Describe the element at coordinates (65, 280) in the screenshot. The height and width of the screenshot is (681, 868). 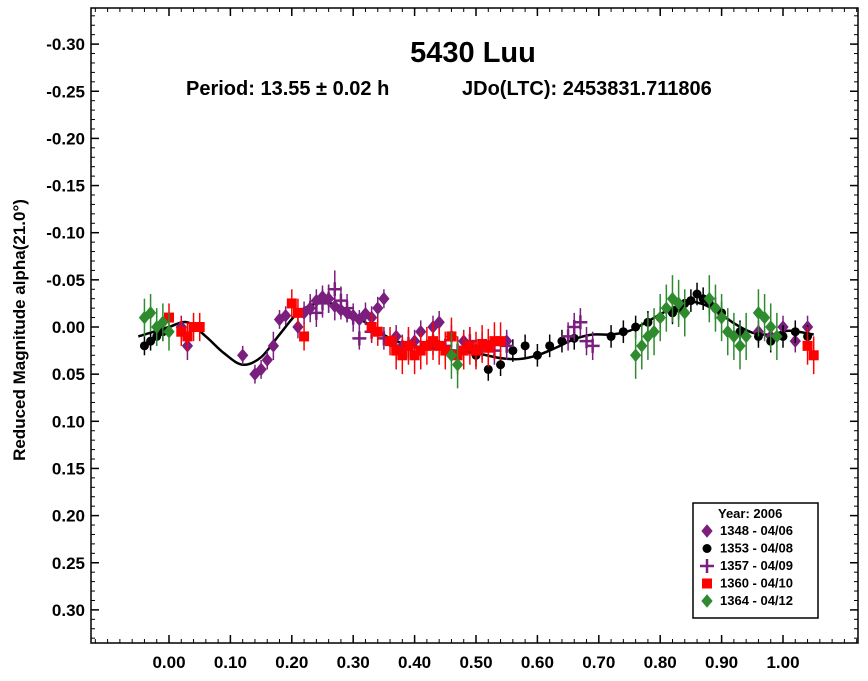
I see `y-tick-label: -0.05` at that location.